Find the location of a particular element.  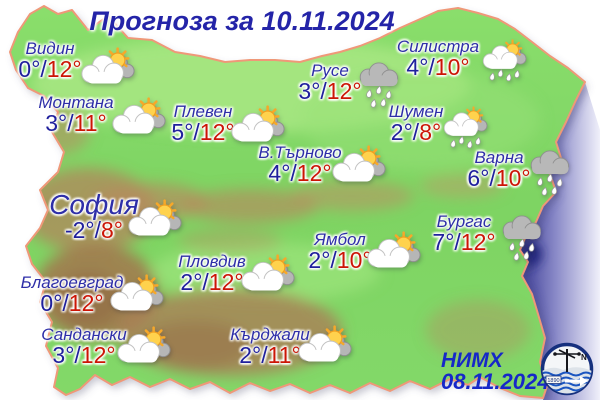

weather-station: София -2°/8° is located at coordinates (94, 216).